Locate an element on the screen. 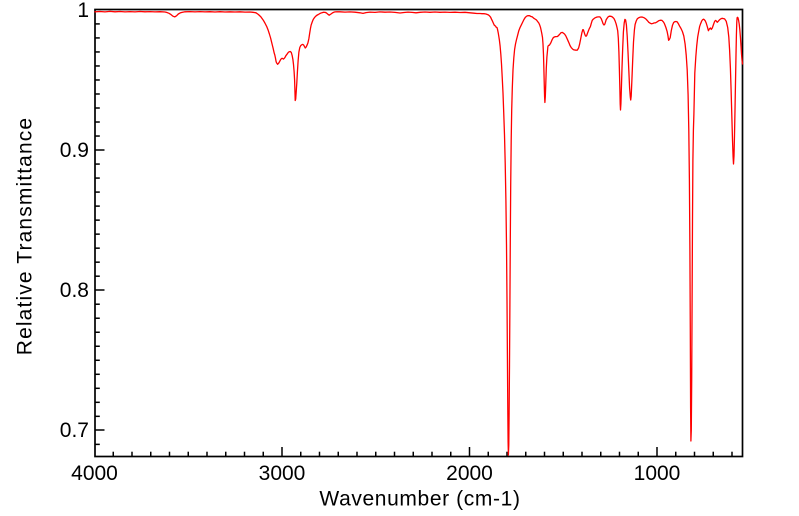 This screenshot has width=799, height=516. svg-text: 1000 is located at coordinates (657, 473).